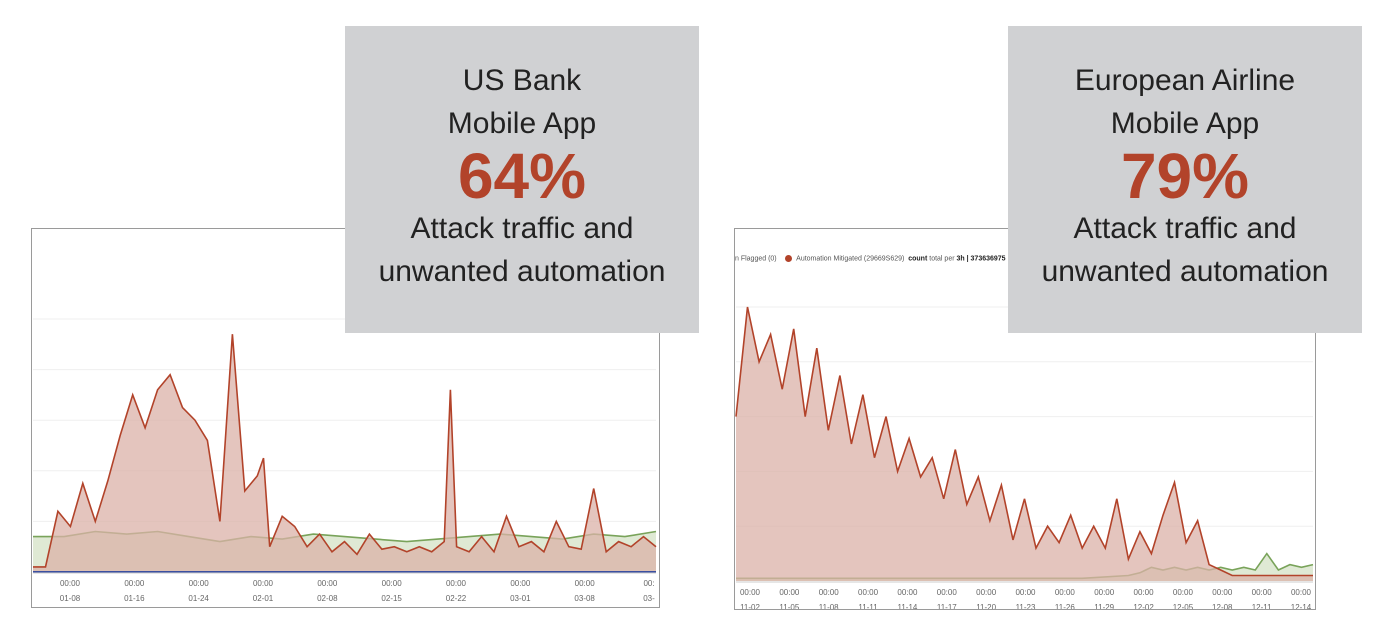  Describe the element at coordinates (263, 598) in the screenshot. I see `x-tick-date-label: 02-01` at that location.